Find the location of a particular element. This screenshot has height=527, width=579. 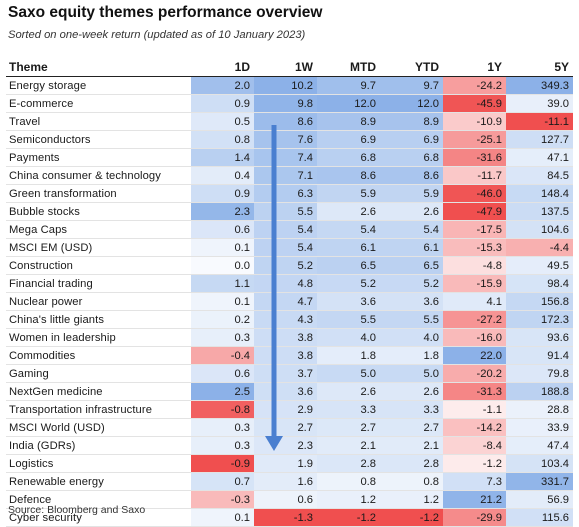

cell-mtd: 2.8 is located at coordinates (348, 463).